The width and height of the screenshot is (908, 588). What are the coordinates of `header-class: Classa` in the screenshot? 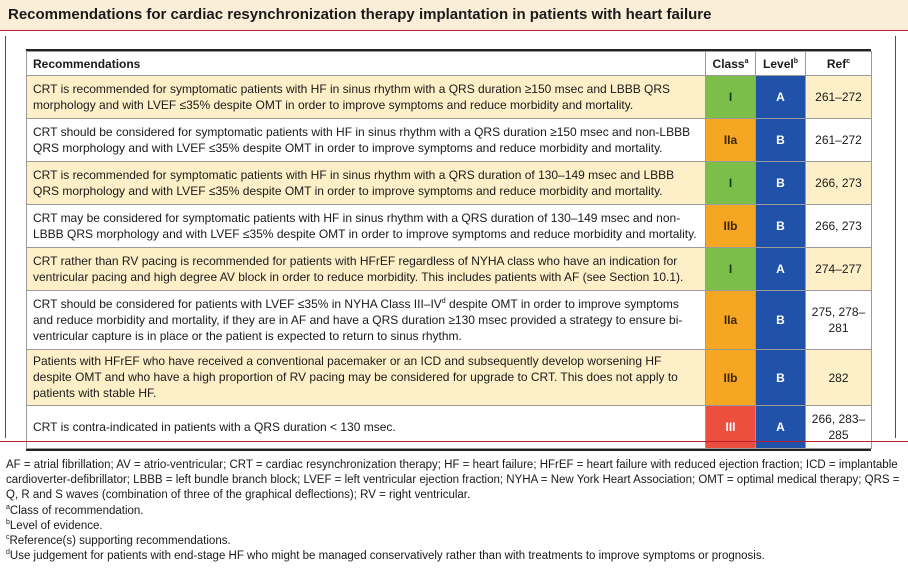 It's located at (730, 63).